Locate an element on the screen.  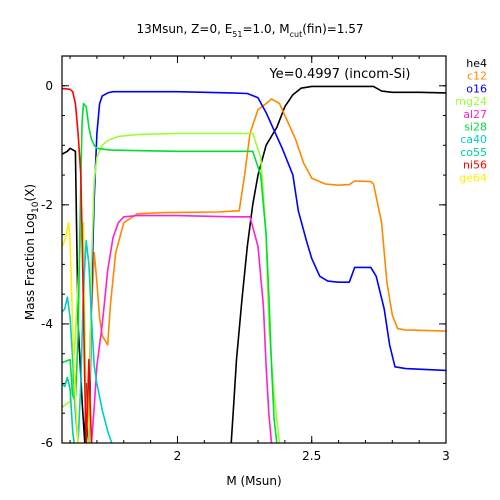
x-tick-label: 2 is located at coordinates (178, 456).